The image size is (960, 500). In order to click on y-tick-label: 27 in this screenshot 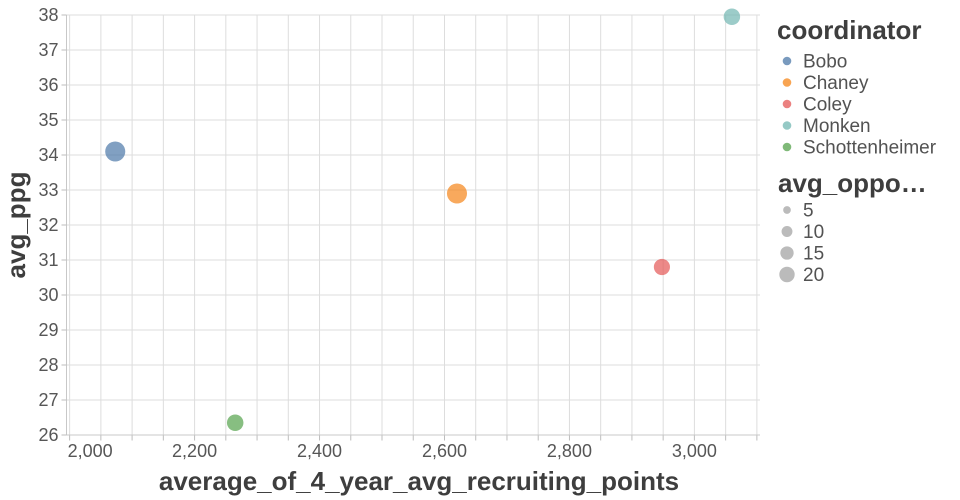, I will do `click(48, 400)`.